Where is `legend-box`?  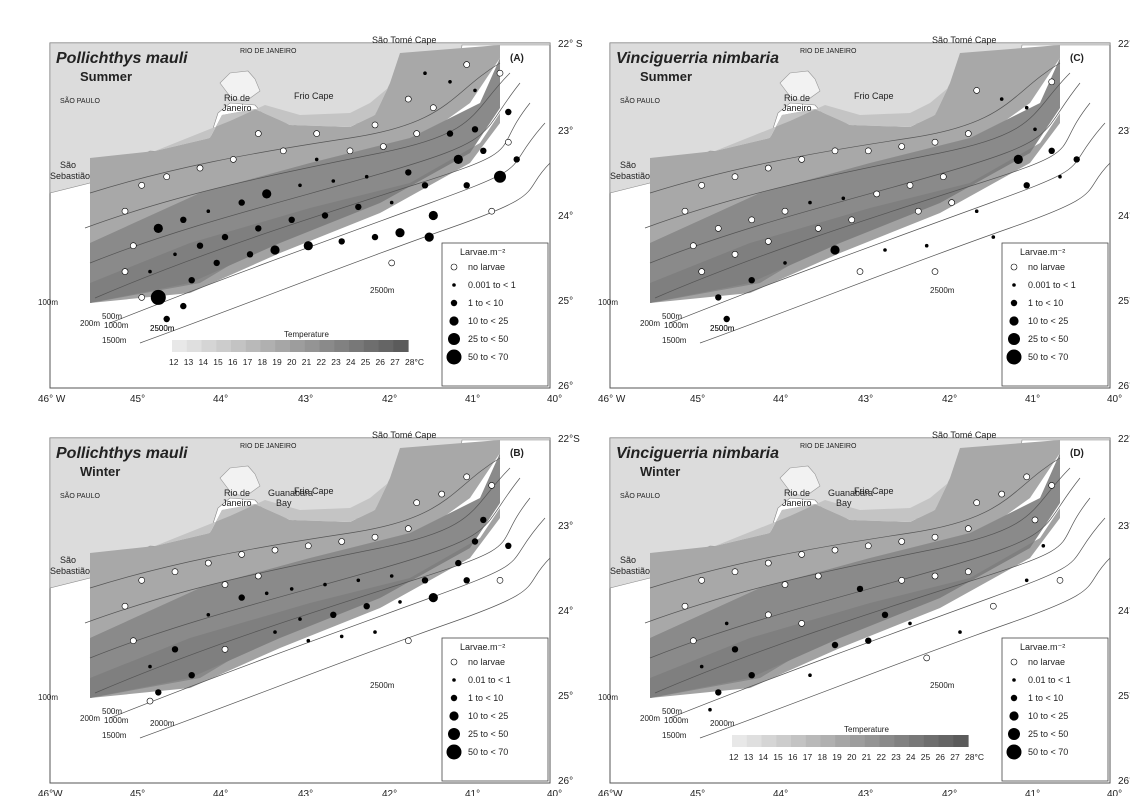 legend-box is located at coordinates (495, 709).